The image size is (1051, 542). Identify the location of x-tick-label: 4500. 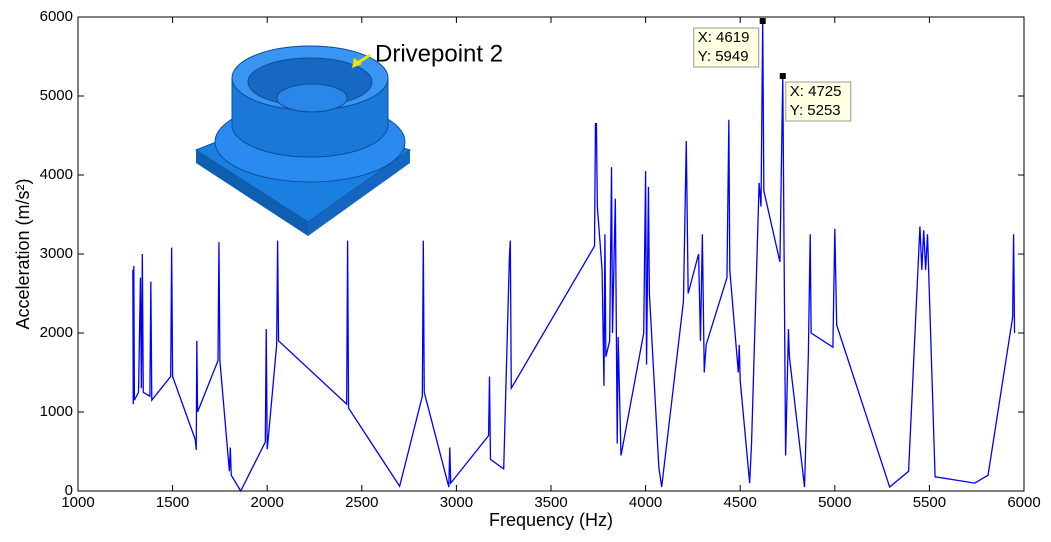
(740, 502).